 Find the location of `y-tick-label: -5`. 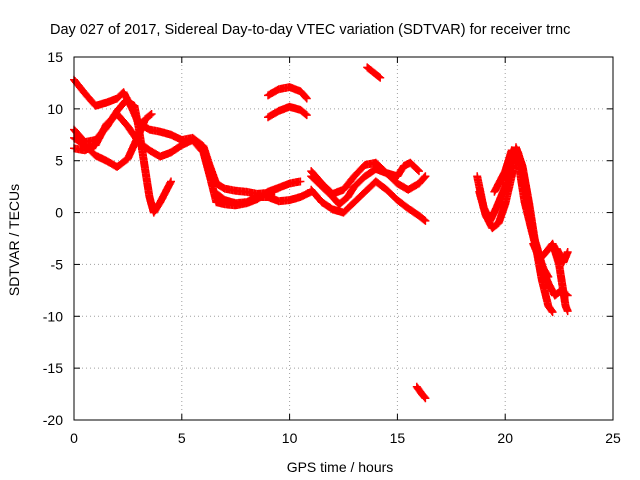

y-tick-label: -5 is located at coordinates (57, 264).